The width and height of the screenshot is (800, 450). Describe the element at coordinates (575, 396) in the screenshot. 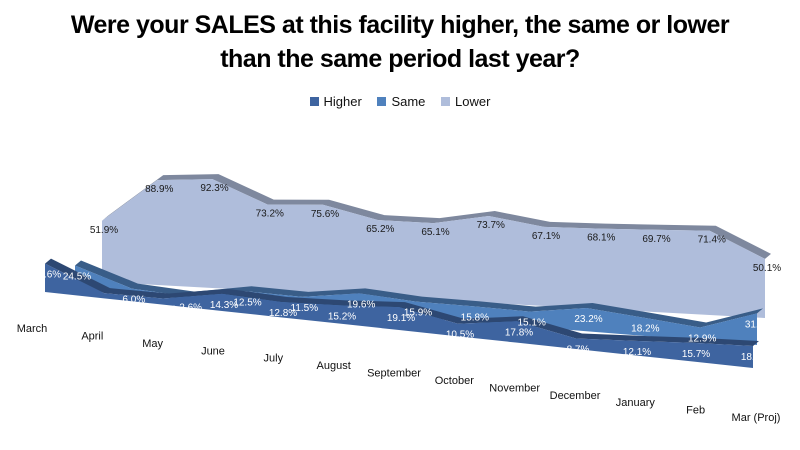

I see `category-label-9: December` at that location.